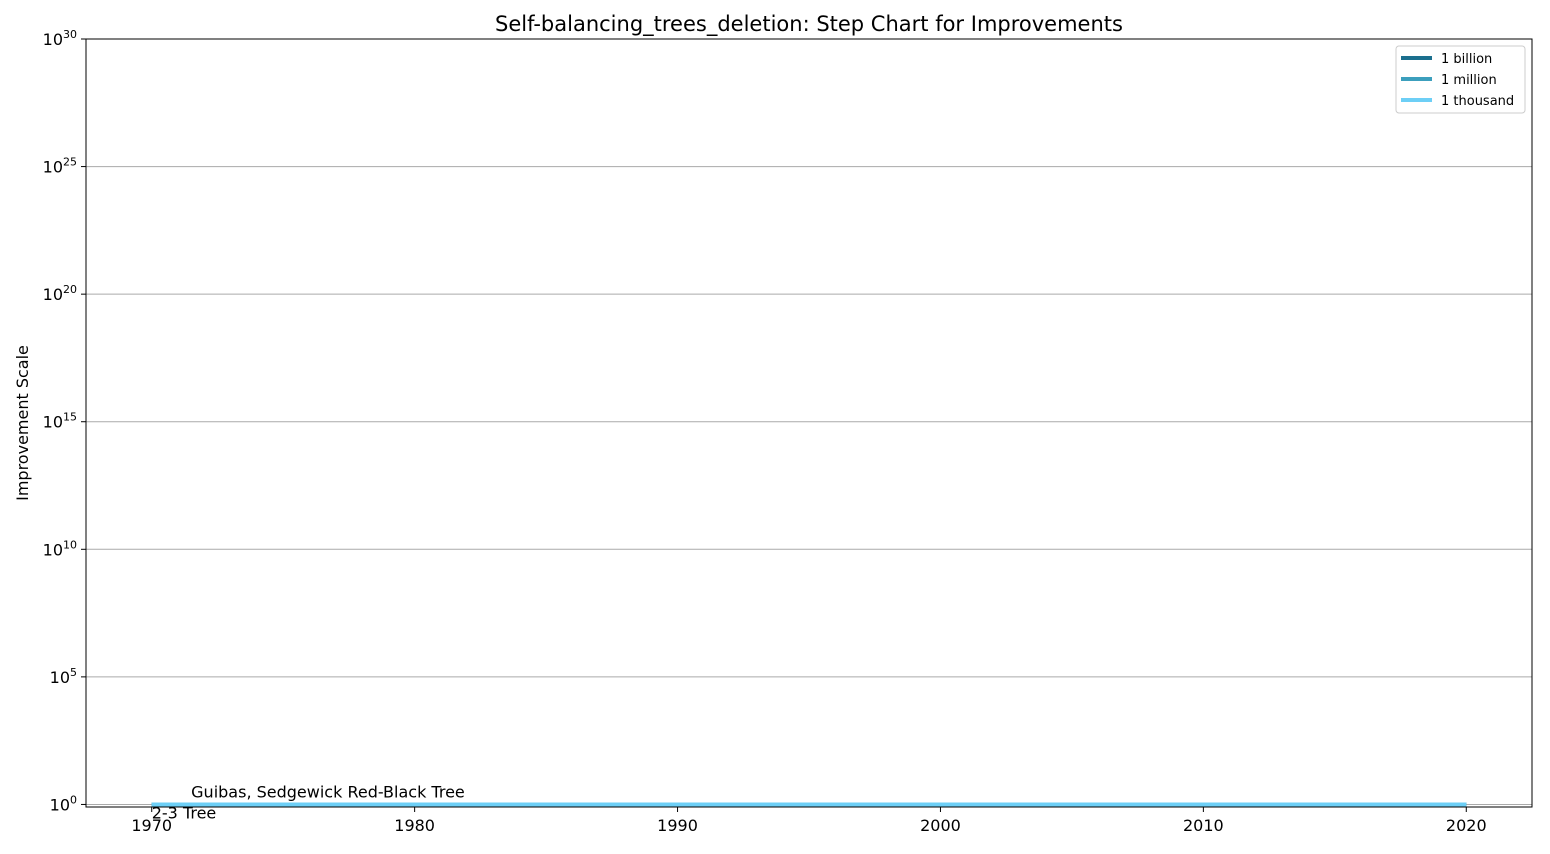 Image resolution: width=1550 pixels, height=854 pixels. I want to click on y-tick-label: 10²⁰, so click(60, 293).